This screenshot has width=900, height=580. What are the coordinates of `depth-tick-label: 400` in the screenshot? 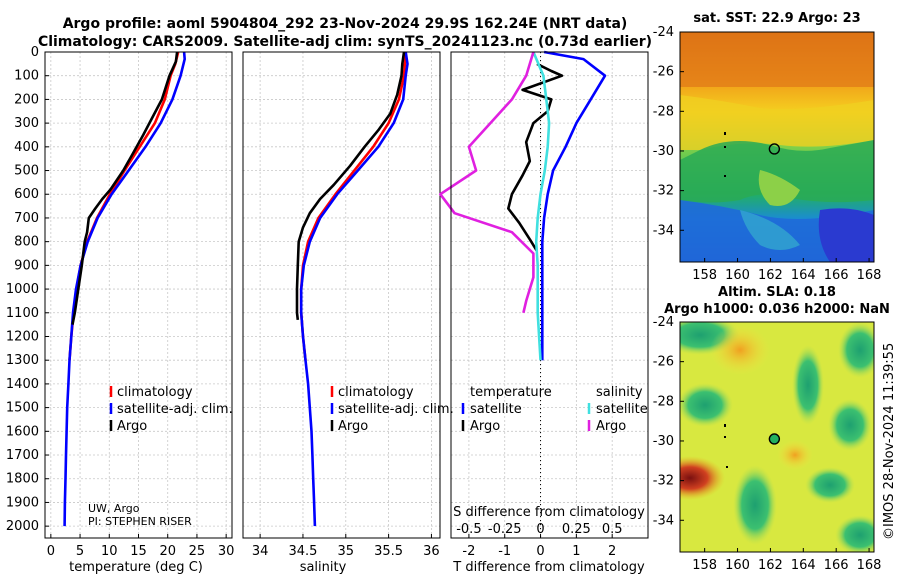 It's located at (26, 147).